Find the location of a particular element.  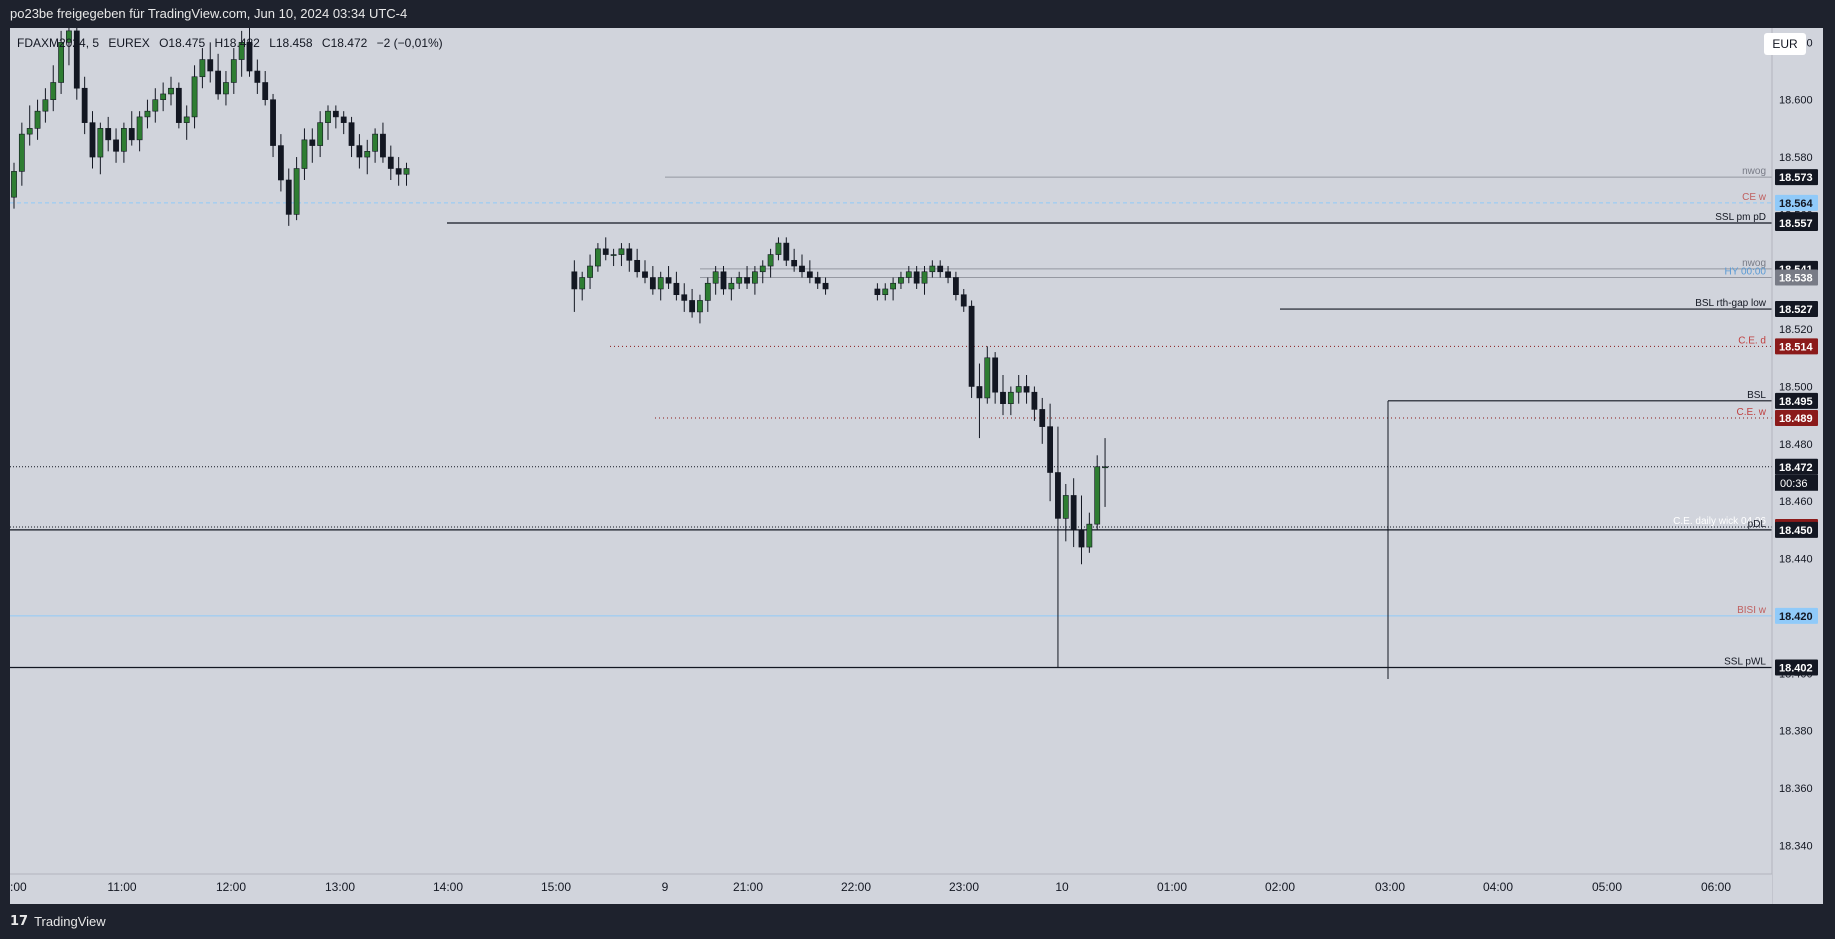

currency-selector: EUR is located at coordinates (1785, 44).